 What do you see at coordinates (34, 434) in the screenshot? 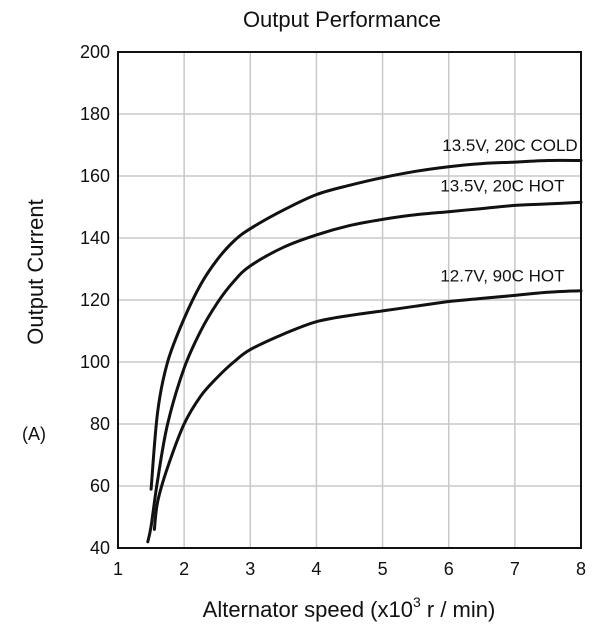
I see `y-axis-unit: (A)` at bounding box center [34, 434].